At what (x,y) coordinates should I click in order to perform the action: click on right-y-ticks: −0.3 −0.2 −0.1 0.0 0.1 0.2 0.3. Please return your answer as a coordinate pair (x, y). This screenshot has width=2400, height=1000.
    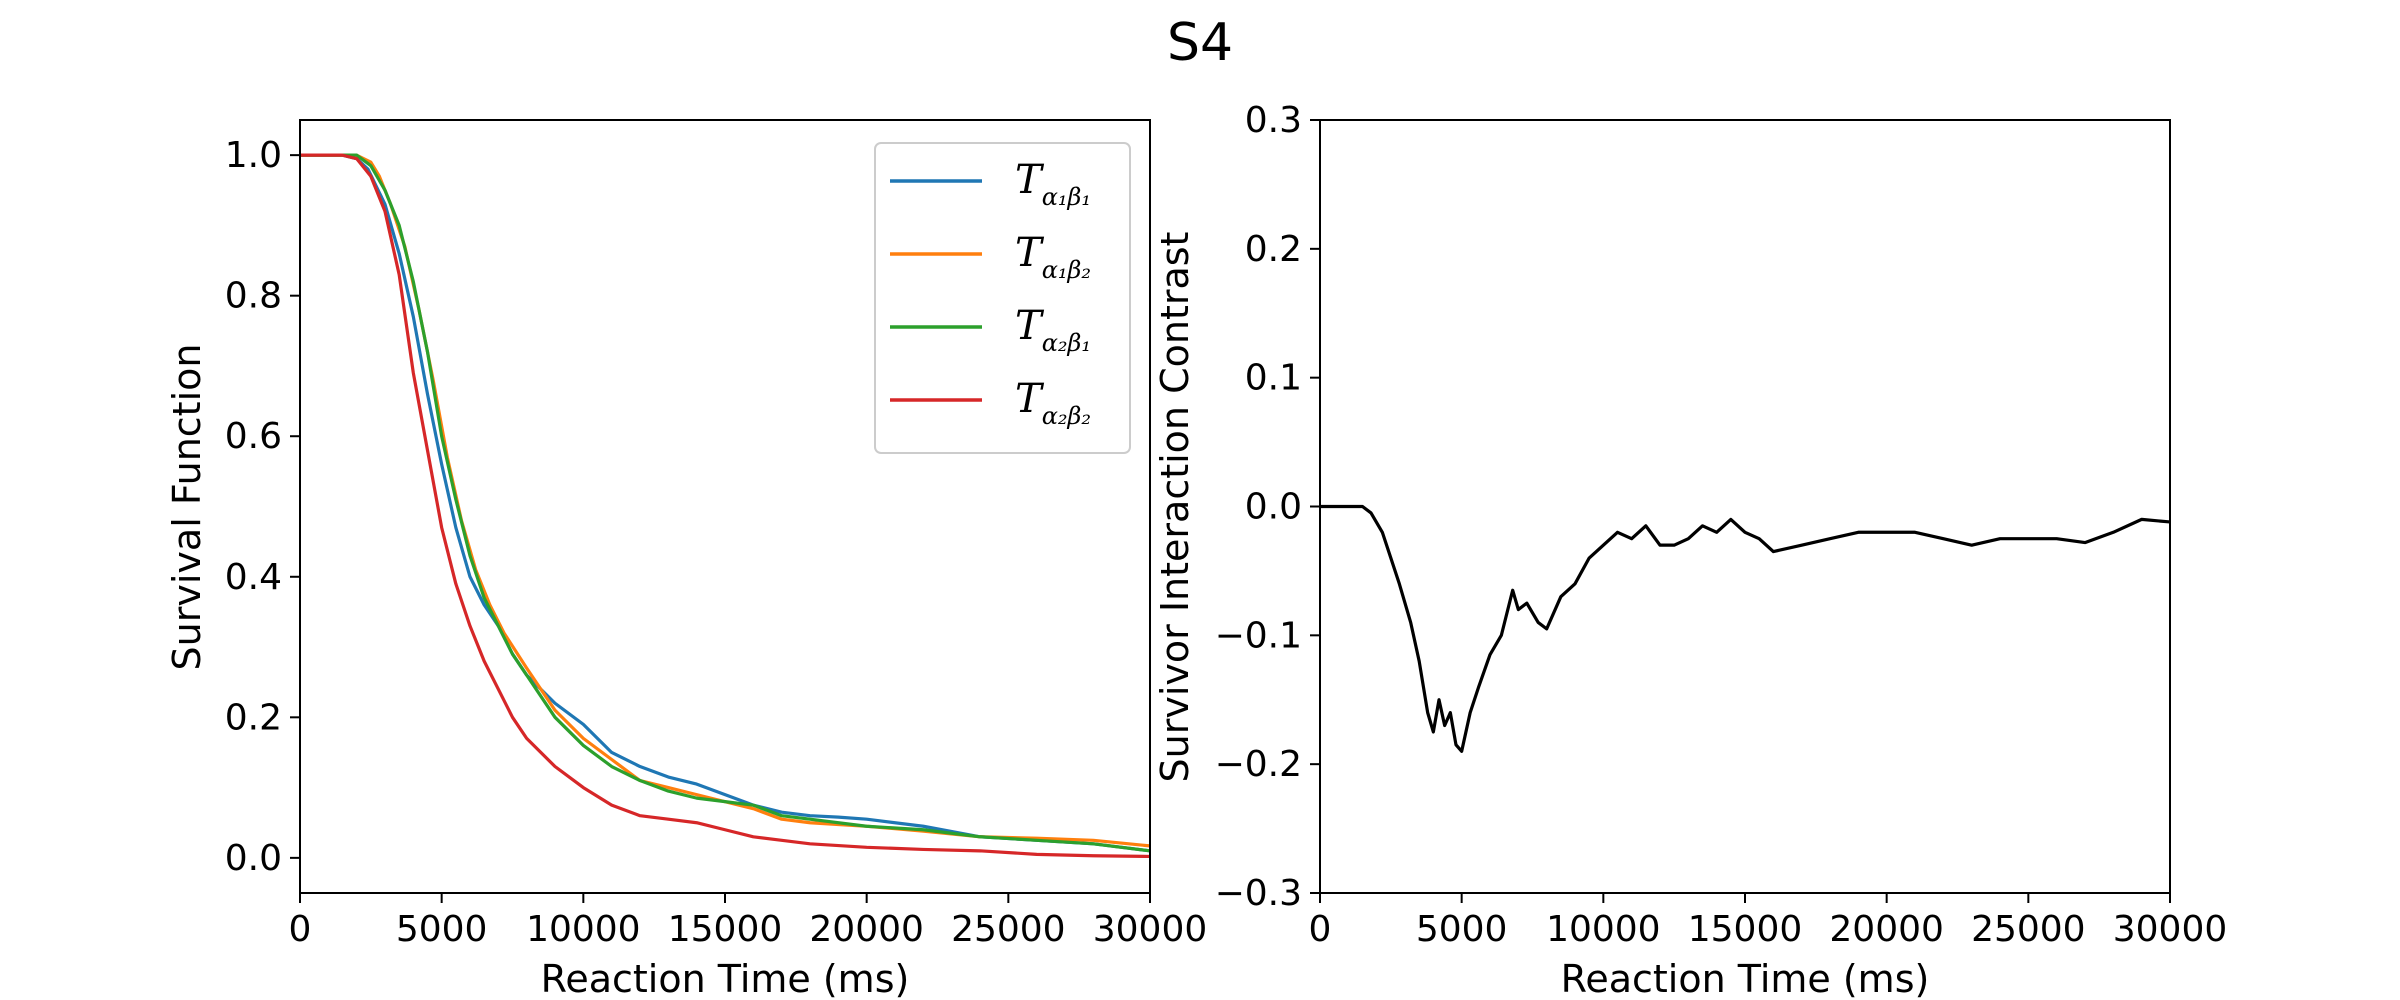
    Looking at the image, I should click on (1267, 507).